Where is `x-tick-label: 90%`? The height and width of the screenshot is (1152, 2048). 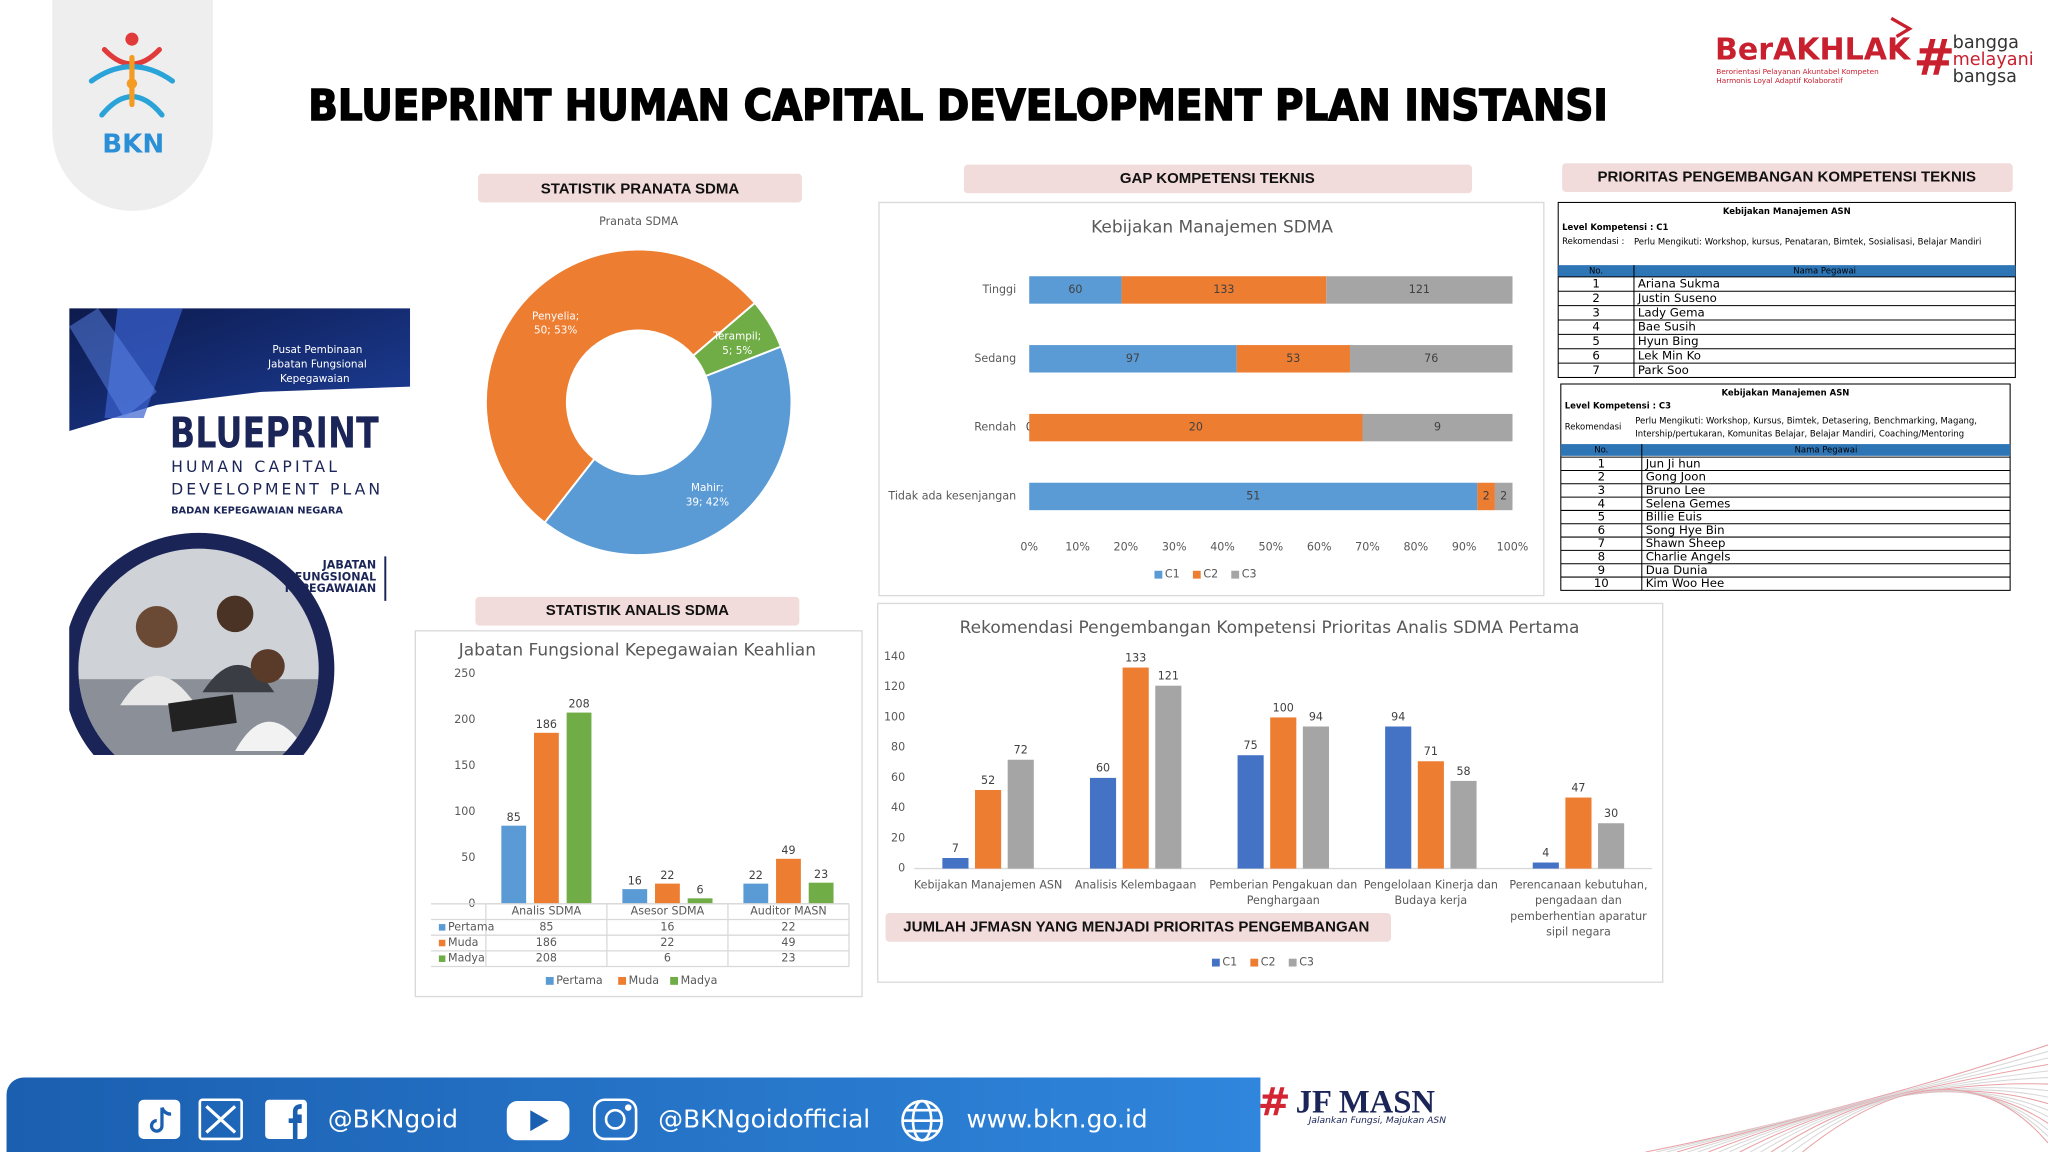 x-tick-label: 90% is located at coordinates (1464, 546).